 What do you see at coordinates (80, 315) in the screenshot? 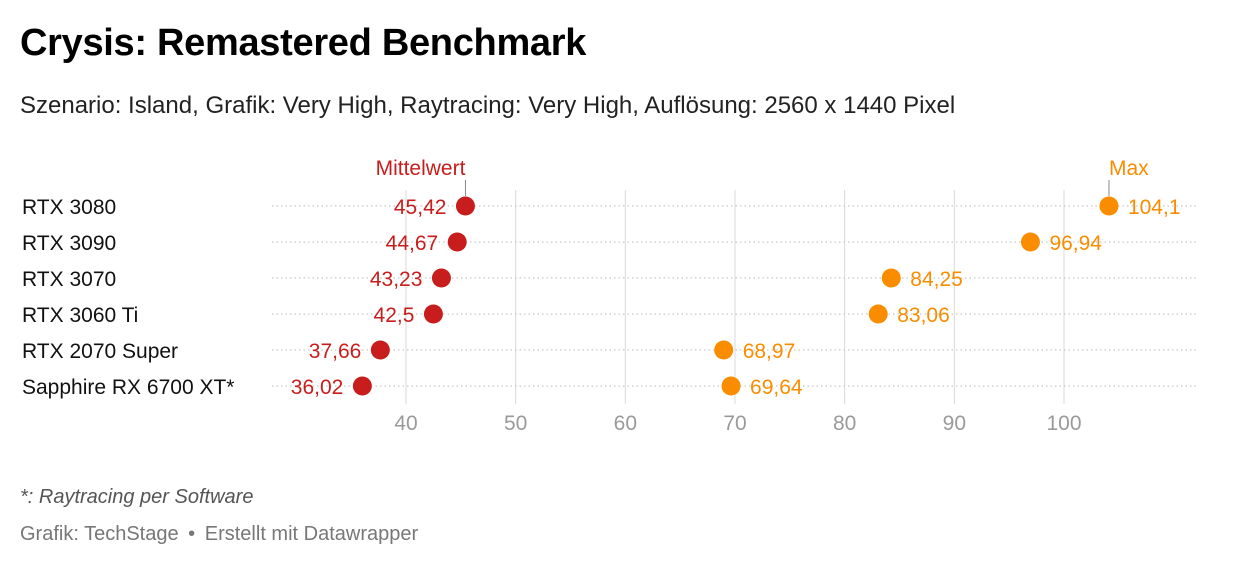
I see `category-label: RTX 3060 Ti` at bounding box center [80, 315].